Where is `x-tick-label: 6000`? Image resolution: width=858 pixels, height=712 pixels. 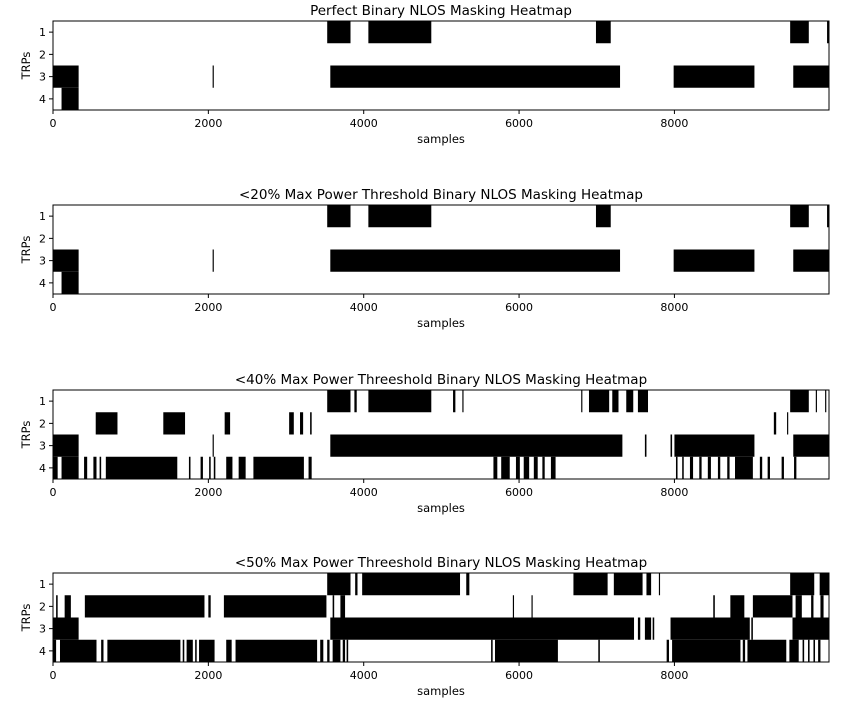 x-tick-label: 6000 is located at coordinates (519, 492).